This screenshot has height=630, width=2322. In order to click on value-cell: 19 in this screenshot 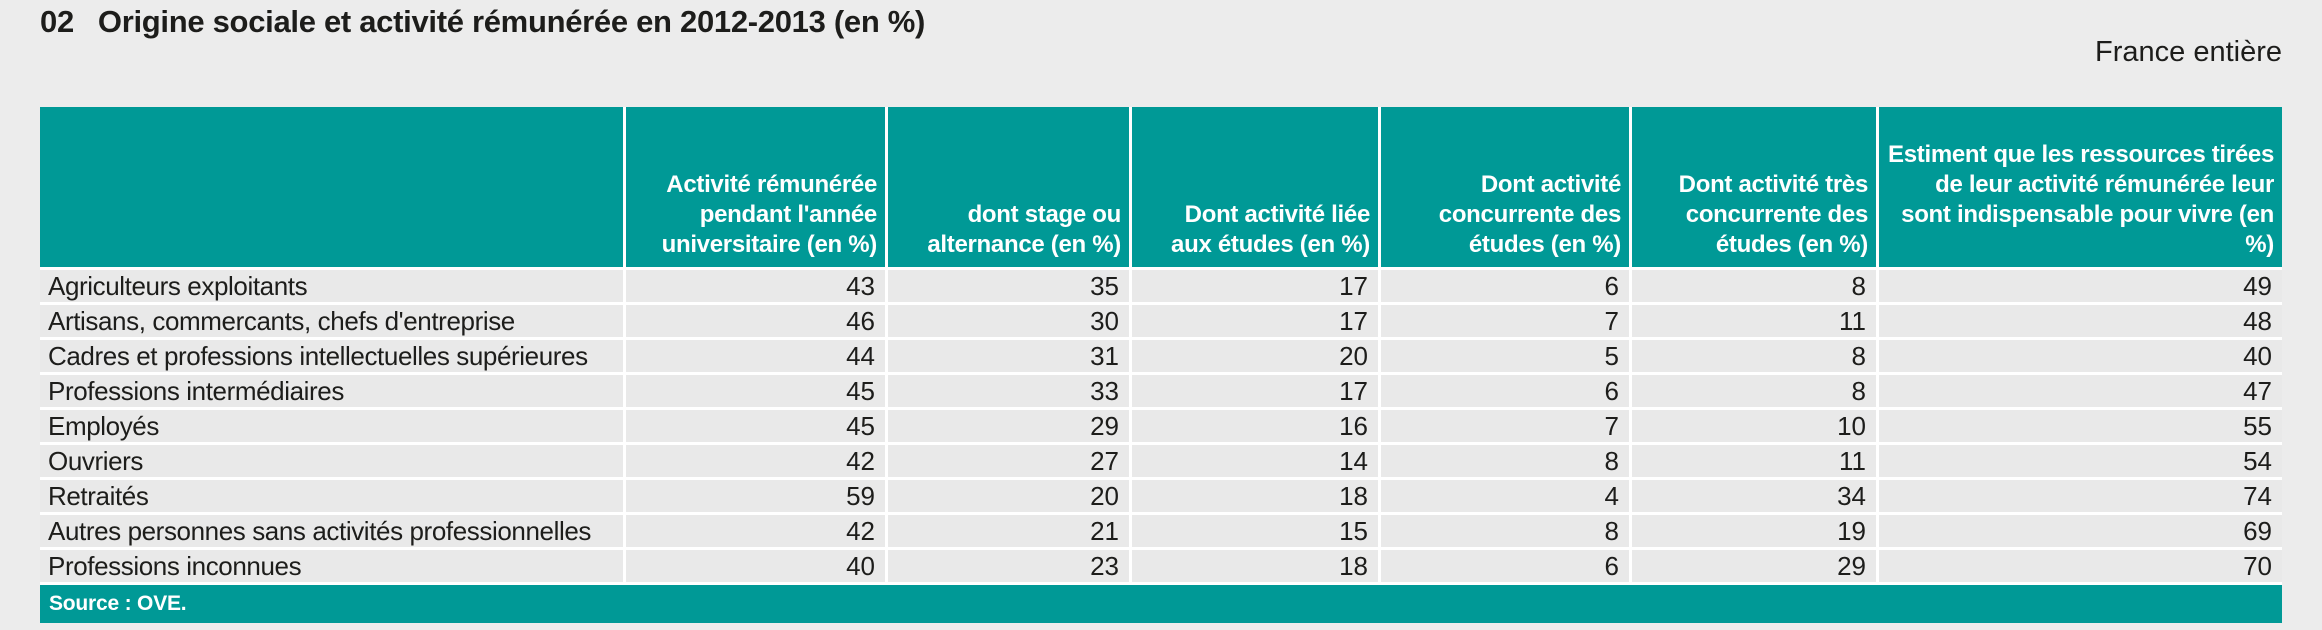, I will do `click(1754, 531)`.